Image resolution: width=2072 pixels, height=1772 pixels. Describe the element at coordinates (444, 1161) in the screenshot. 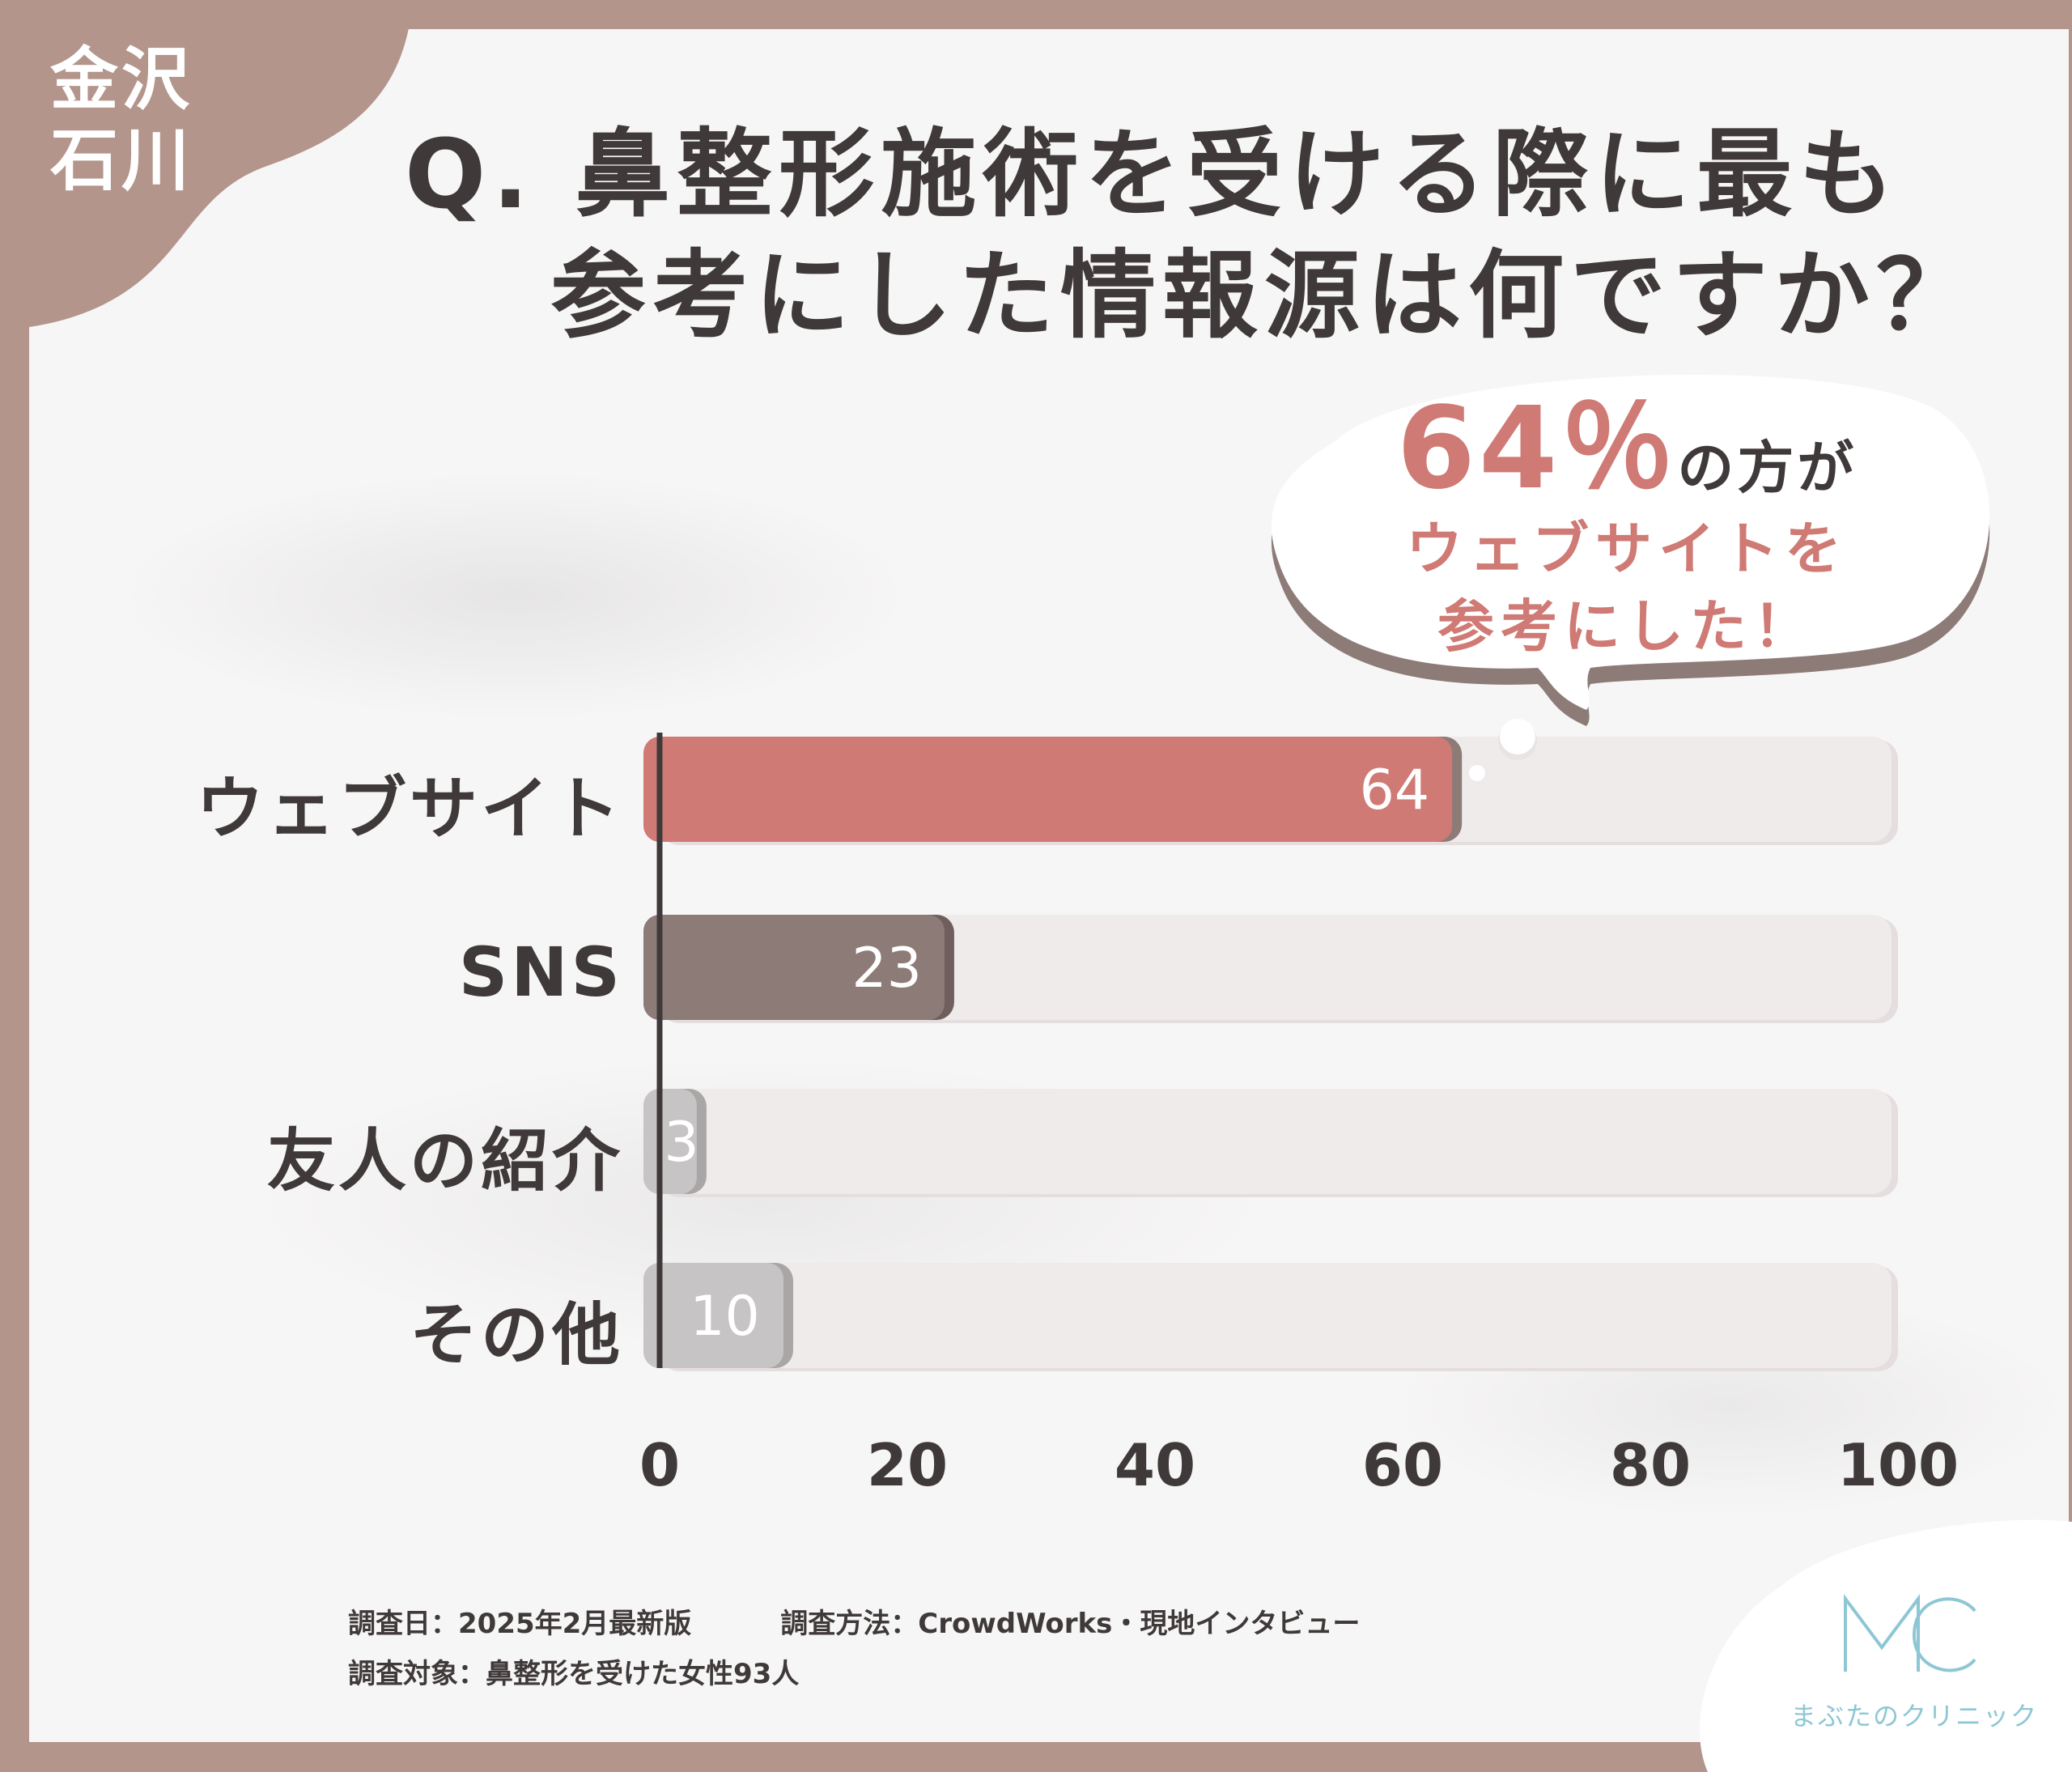

I see `category-label: 友人の紹介` at that location.